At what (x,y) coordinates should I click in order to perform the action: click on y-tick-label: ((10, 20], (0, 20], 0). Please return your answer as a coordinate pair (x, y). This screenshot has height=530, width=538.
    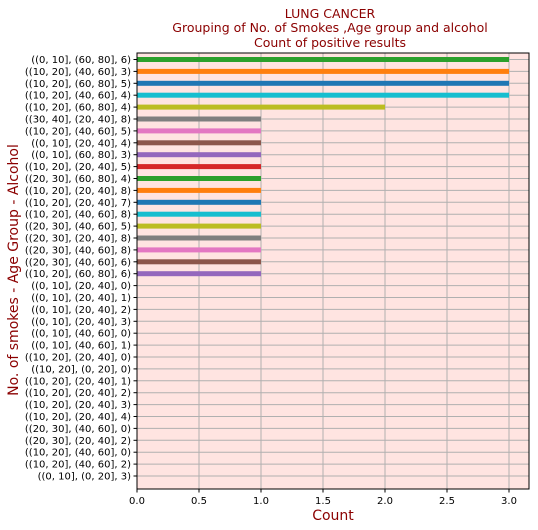
    Looking at the image, I should click on (81, 369).